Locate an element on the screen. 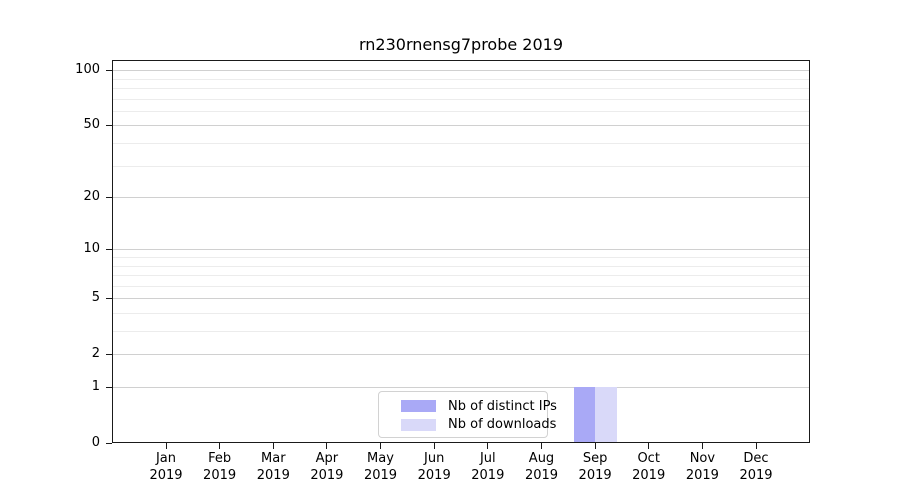 The height and width of the screenshot is (500, 900). x-tick-label-apr: Apr 2019 is located at coordinates (327, 467).